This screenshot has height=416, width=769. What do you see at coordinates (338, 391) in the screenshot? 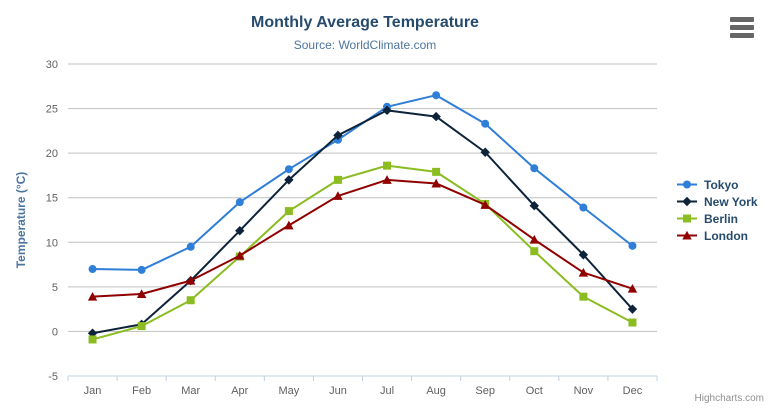
I see `x-axis-tick-label: Jun` at bounding box center [338, 391].